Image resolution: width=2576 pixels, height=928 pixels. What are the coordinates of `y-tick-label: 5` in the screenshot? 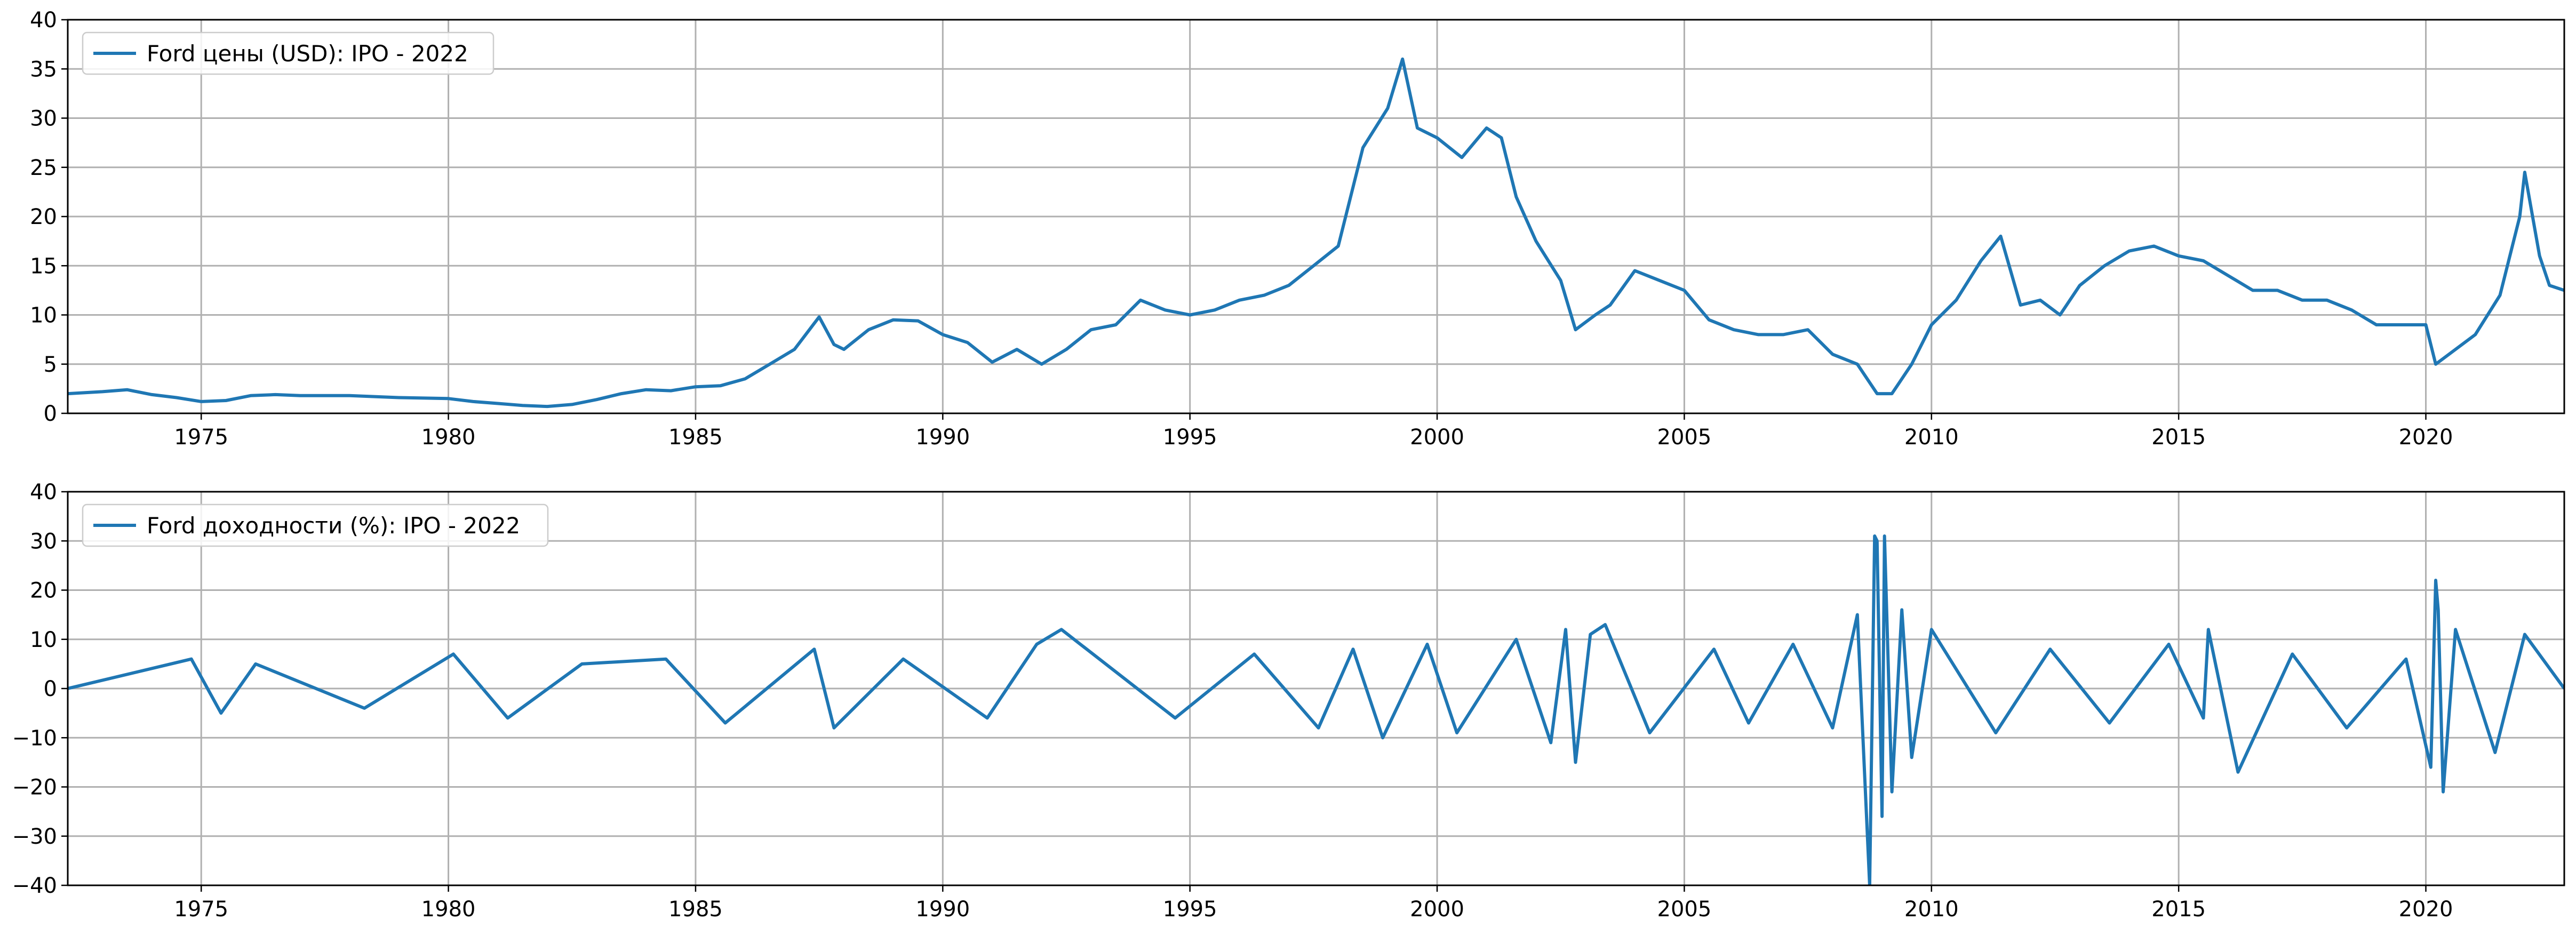 It's located at (50, 365).